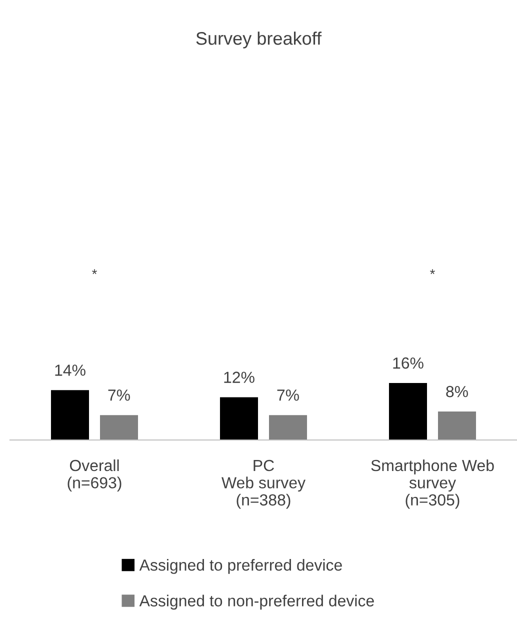 The width and height of the screenshot is (517, 624). Describe the element at coordinates (432, 484) in the screenshot. I see `x-tick-label: Smartphone Web survey (n=305)` at that location.